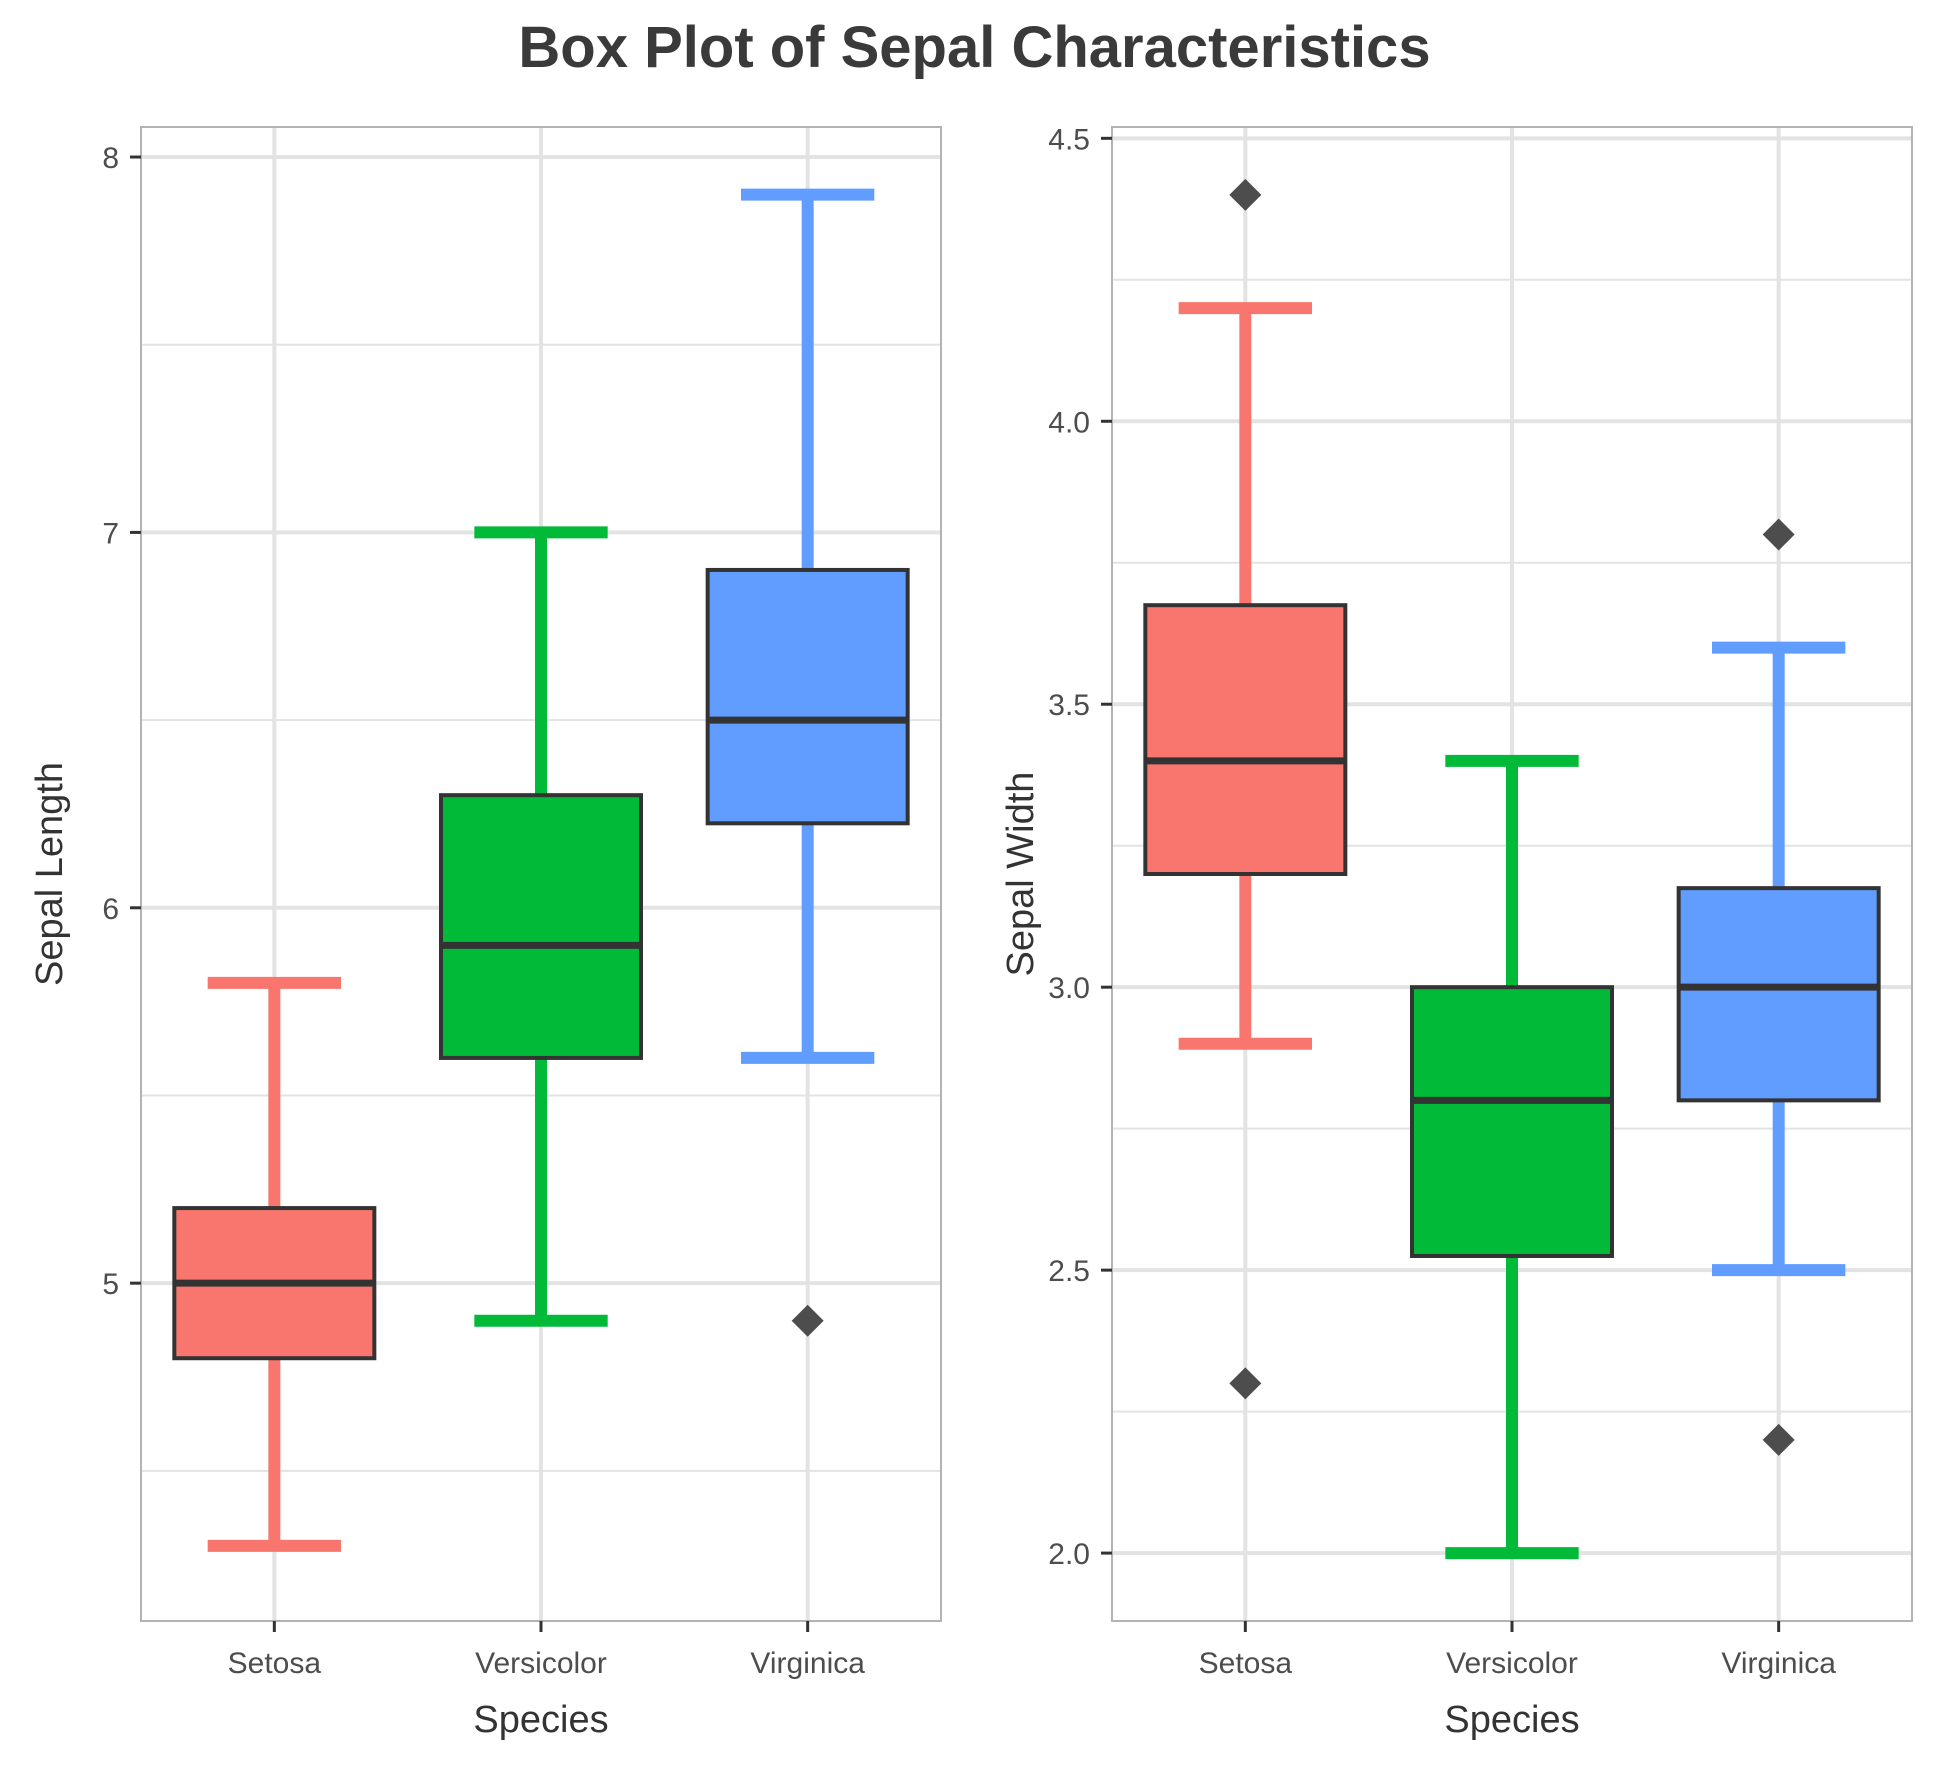 This screenshot has height=1765, width=1949. Describe the element at coordinates (110, 158) in the screenshot. I see `sepal-length-y-tick-label: 8` at that location.